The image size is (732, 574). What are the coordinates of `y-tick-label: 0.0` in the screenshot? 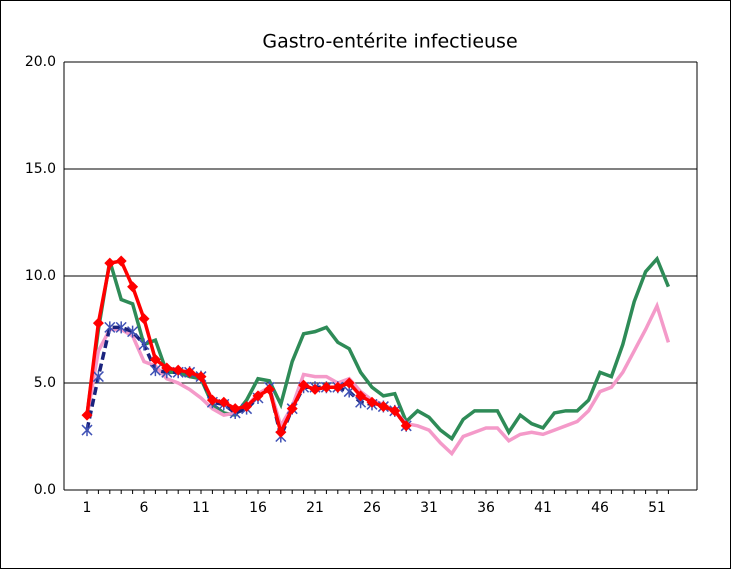 It's located at (45, 490).